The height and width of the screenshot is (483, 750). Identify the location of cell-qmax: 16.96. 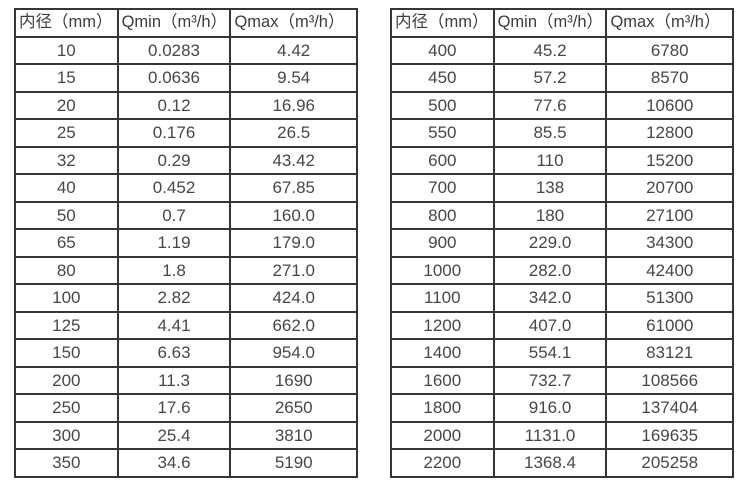
(293, 105).